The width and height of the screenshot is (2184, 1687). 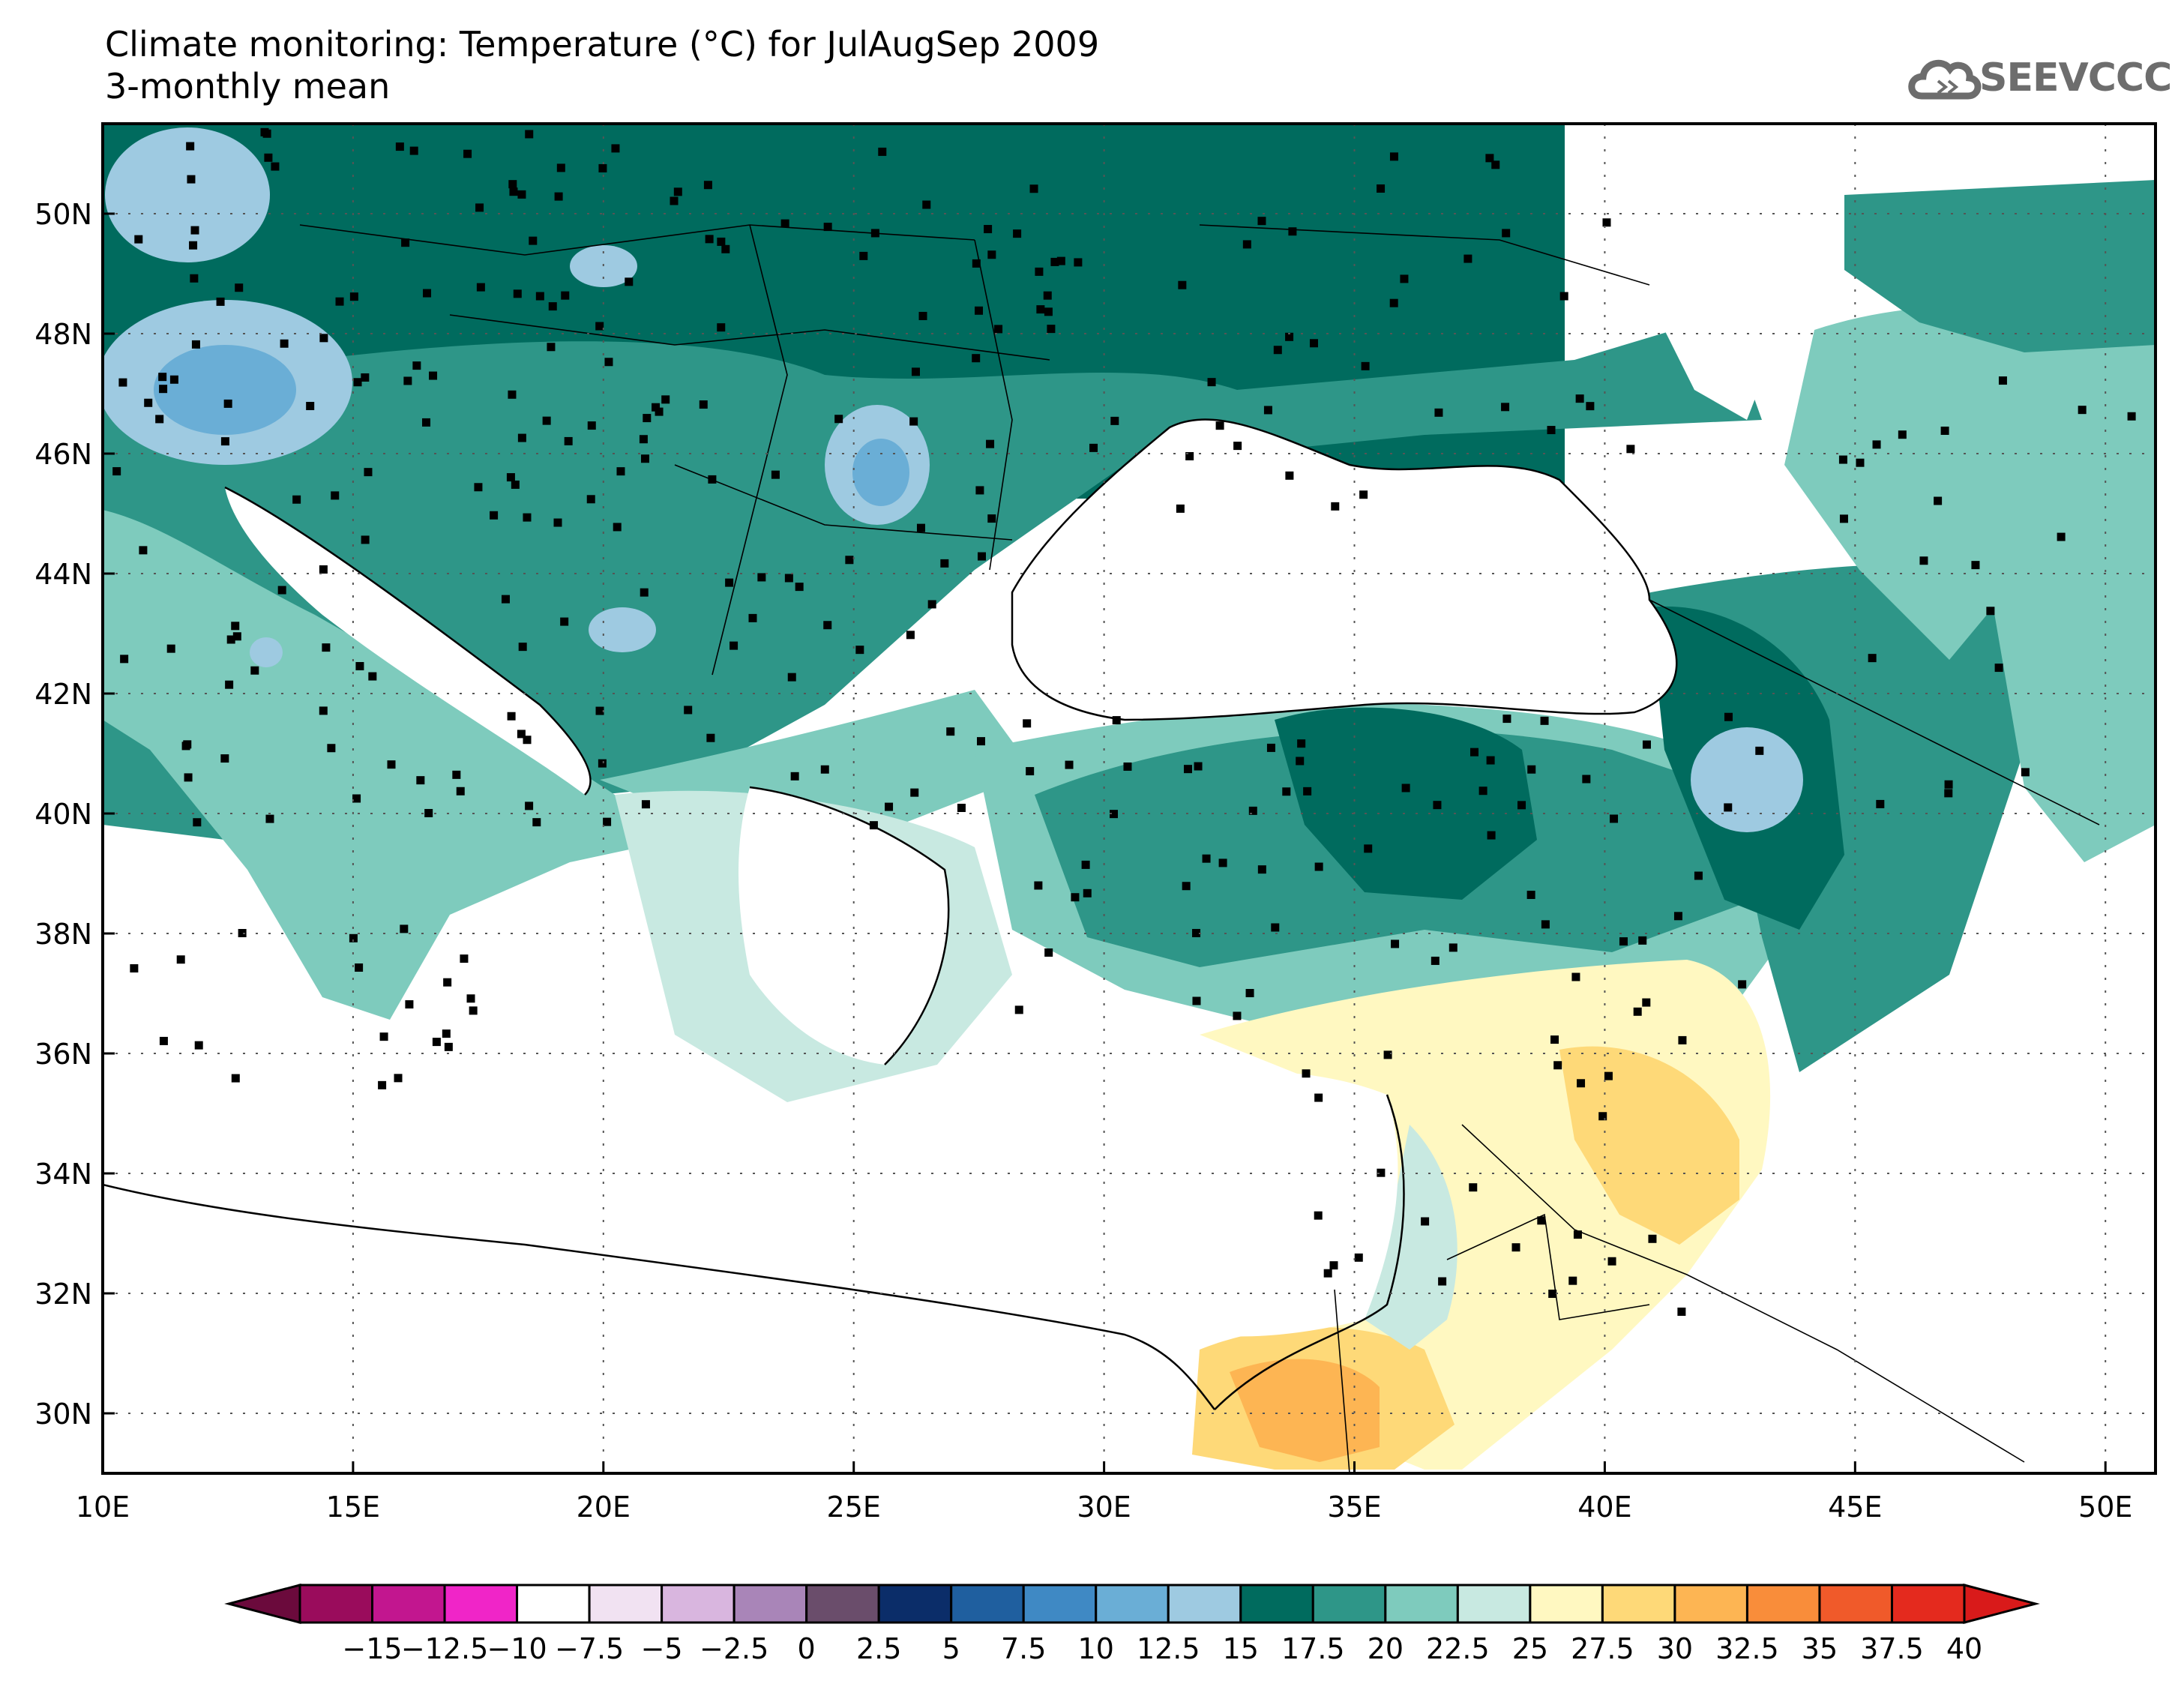 What do you see at coordinates (2105, 1507) in the screenshot?
I see `lon-tick-label: 50E` at bounding box center [2105, 1507].